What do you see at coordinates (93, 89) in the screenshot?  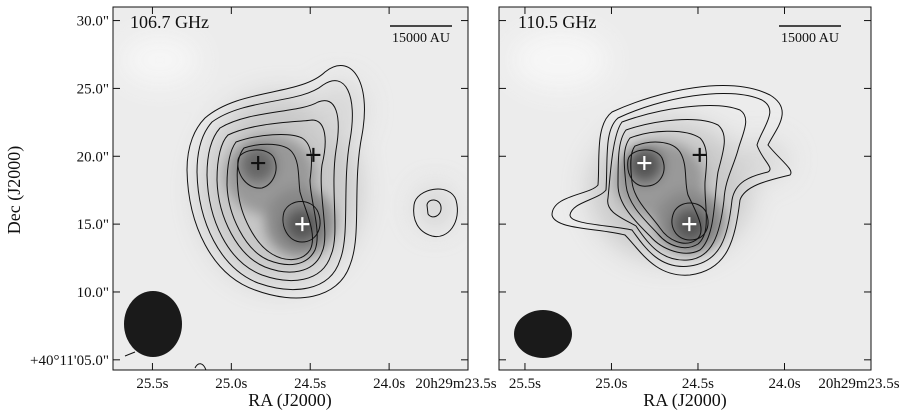 I see `y-tick-label: 25.0"` at bounding box center [93, 89].